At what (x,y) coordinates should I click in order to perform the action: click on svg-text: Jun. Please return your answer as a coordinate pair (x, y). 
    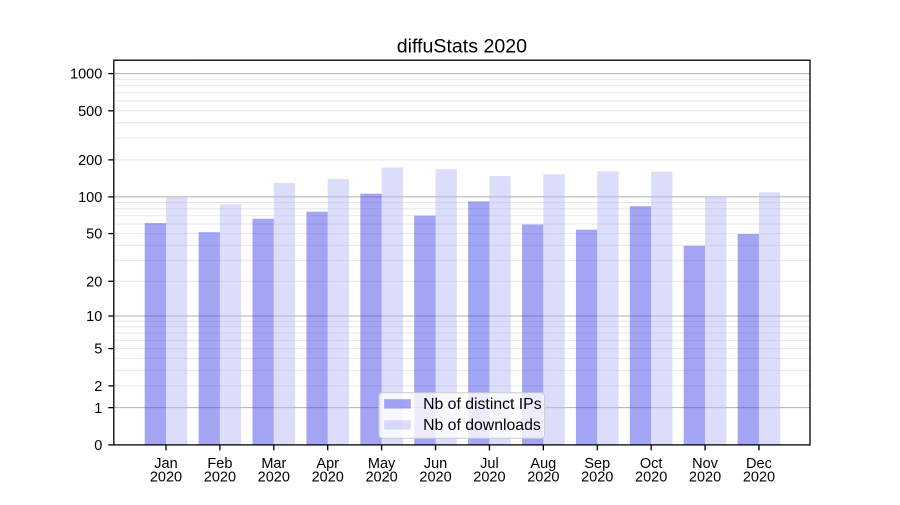
    Looking at the image, I should click on (435, 464).